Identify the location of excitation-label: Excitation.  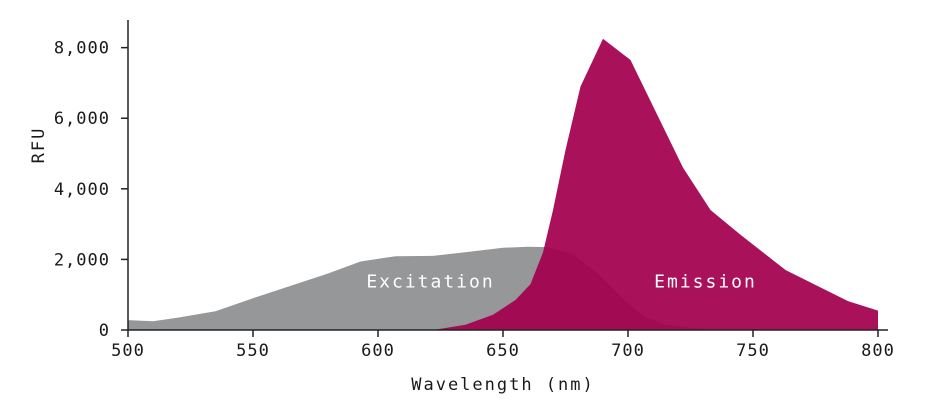
(430, 282).